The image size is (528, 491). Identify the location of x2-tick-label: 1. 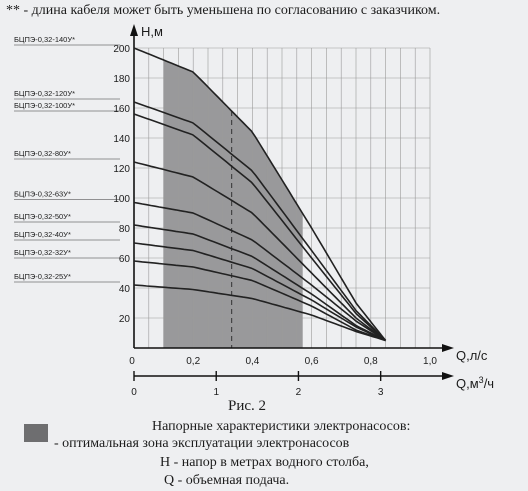
(216, 392).